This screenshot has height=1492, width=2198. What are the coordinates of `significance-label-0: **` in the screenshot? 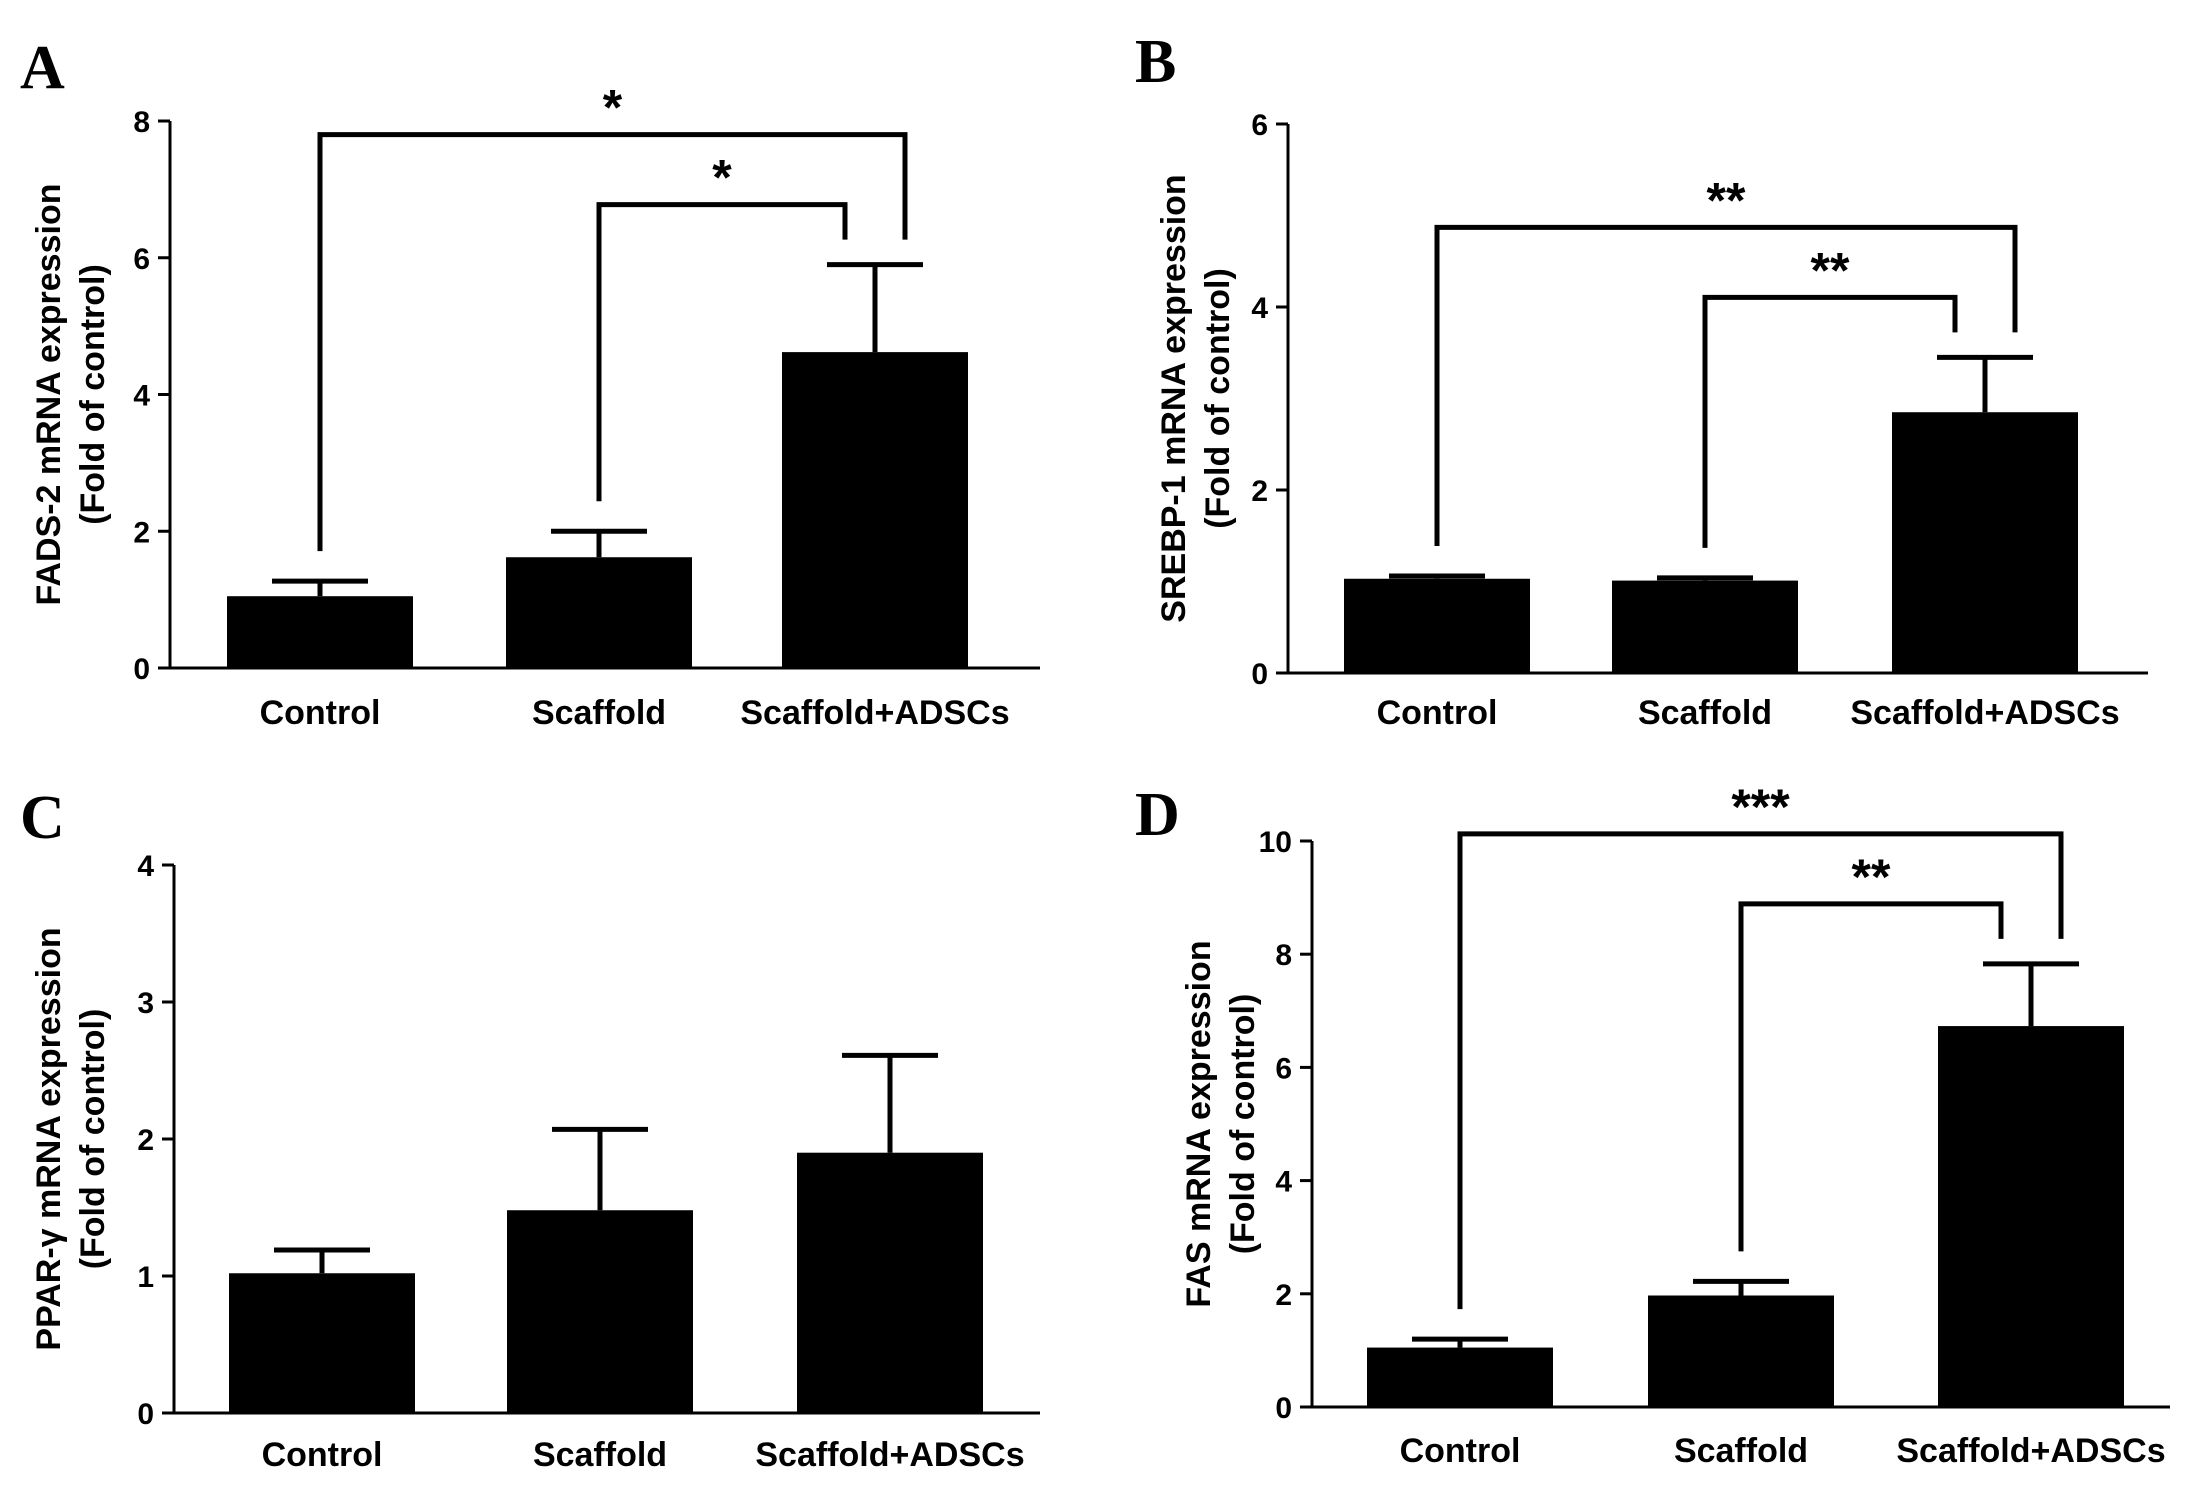 It's located at (1726, 200).